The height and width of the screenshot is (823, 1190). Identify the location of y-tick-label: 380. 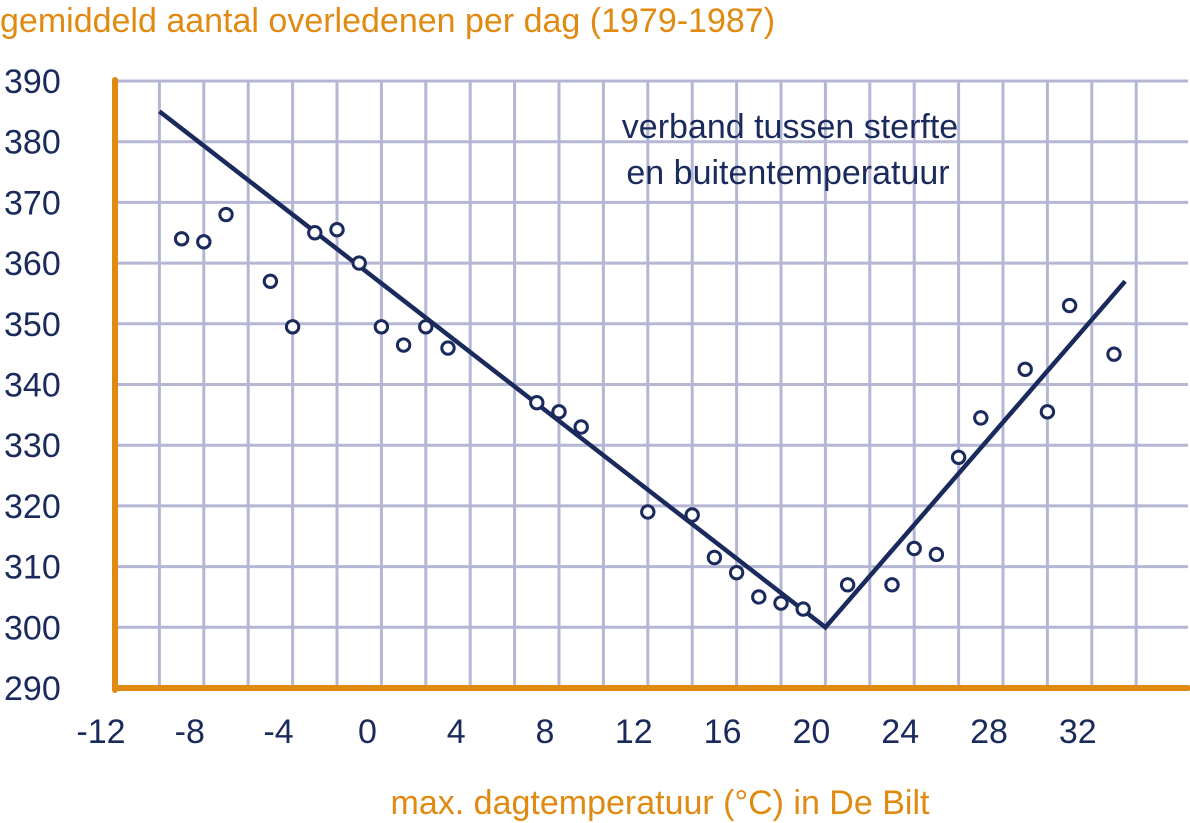
(32, 143).